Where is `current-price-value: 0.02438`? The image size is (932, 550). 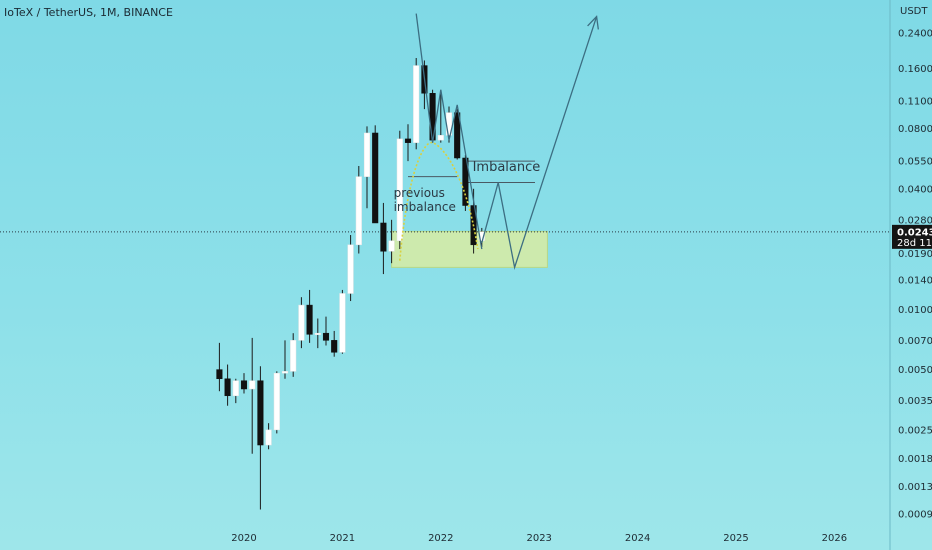 current-price-value: 0.02438 is located at coordinates (914, 232).